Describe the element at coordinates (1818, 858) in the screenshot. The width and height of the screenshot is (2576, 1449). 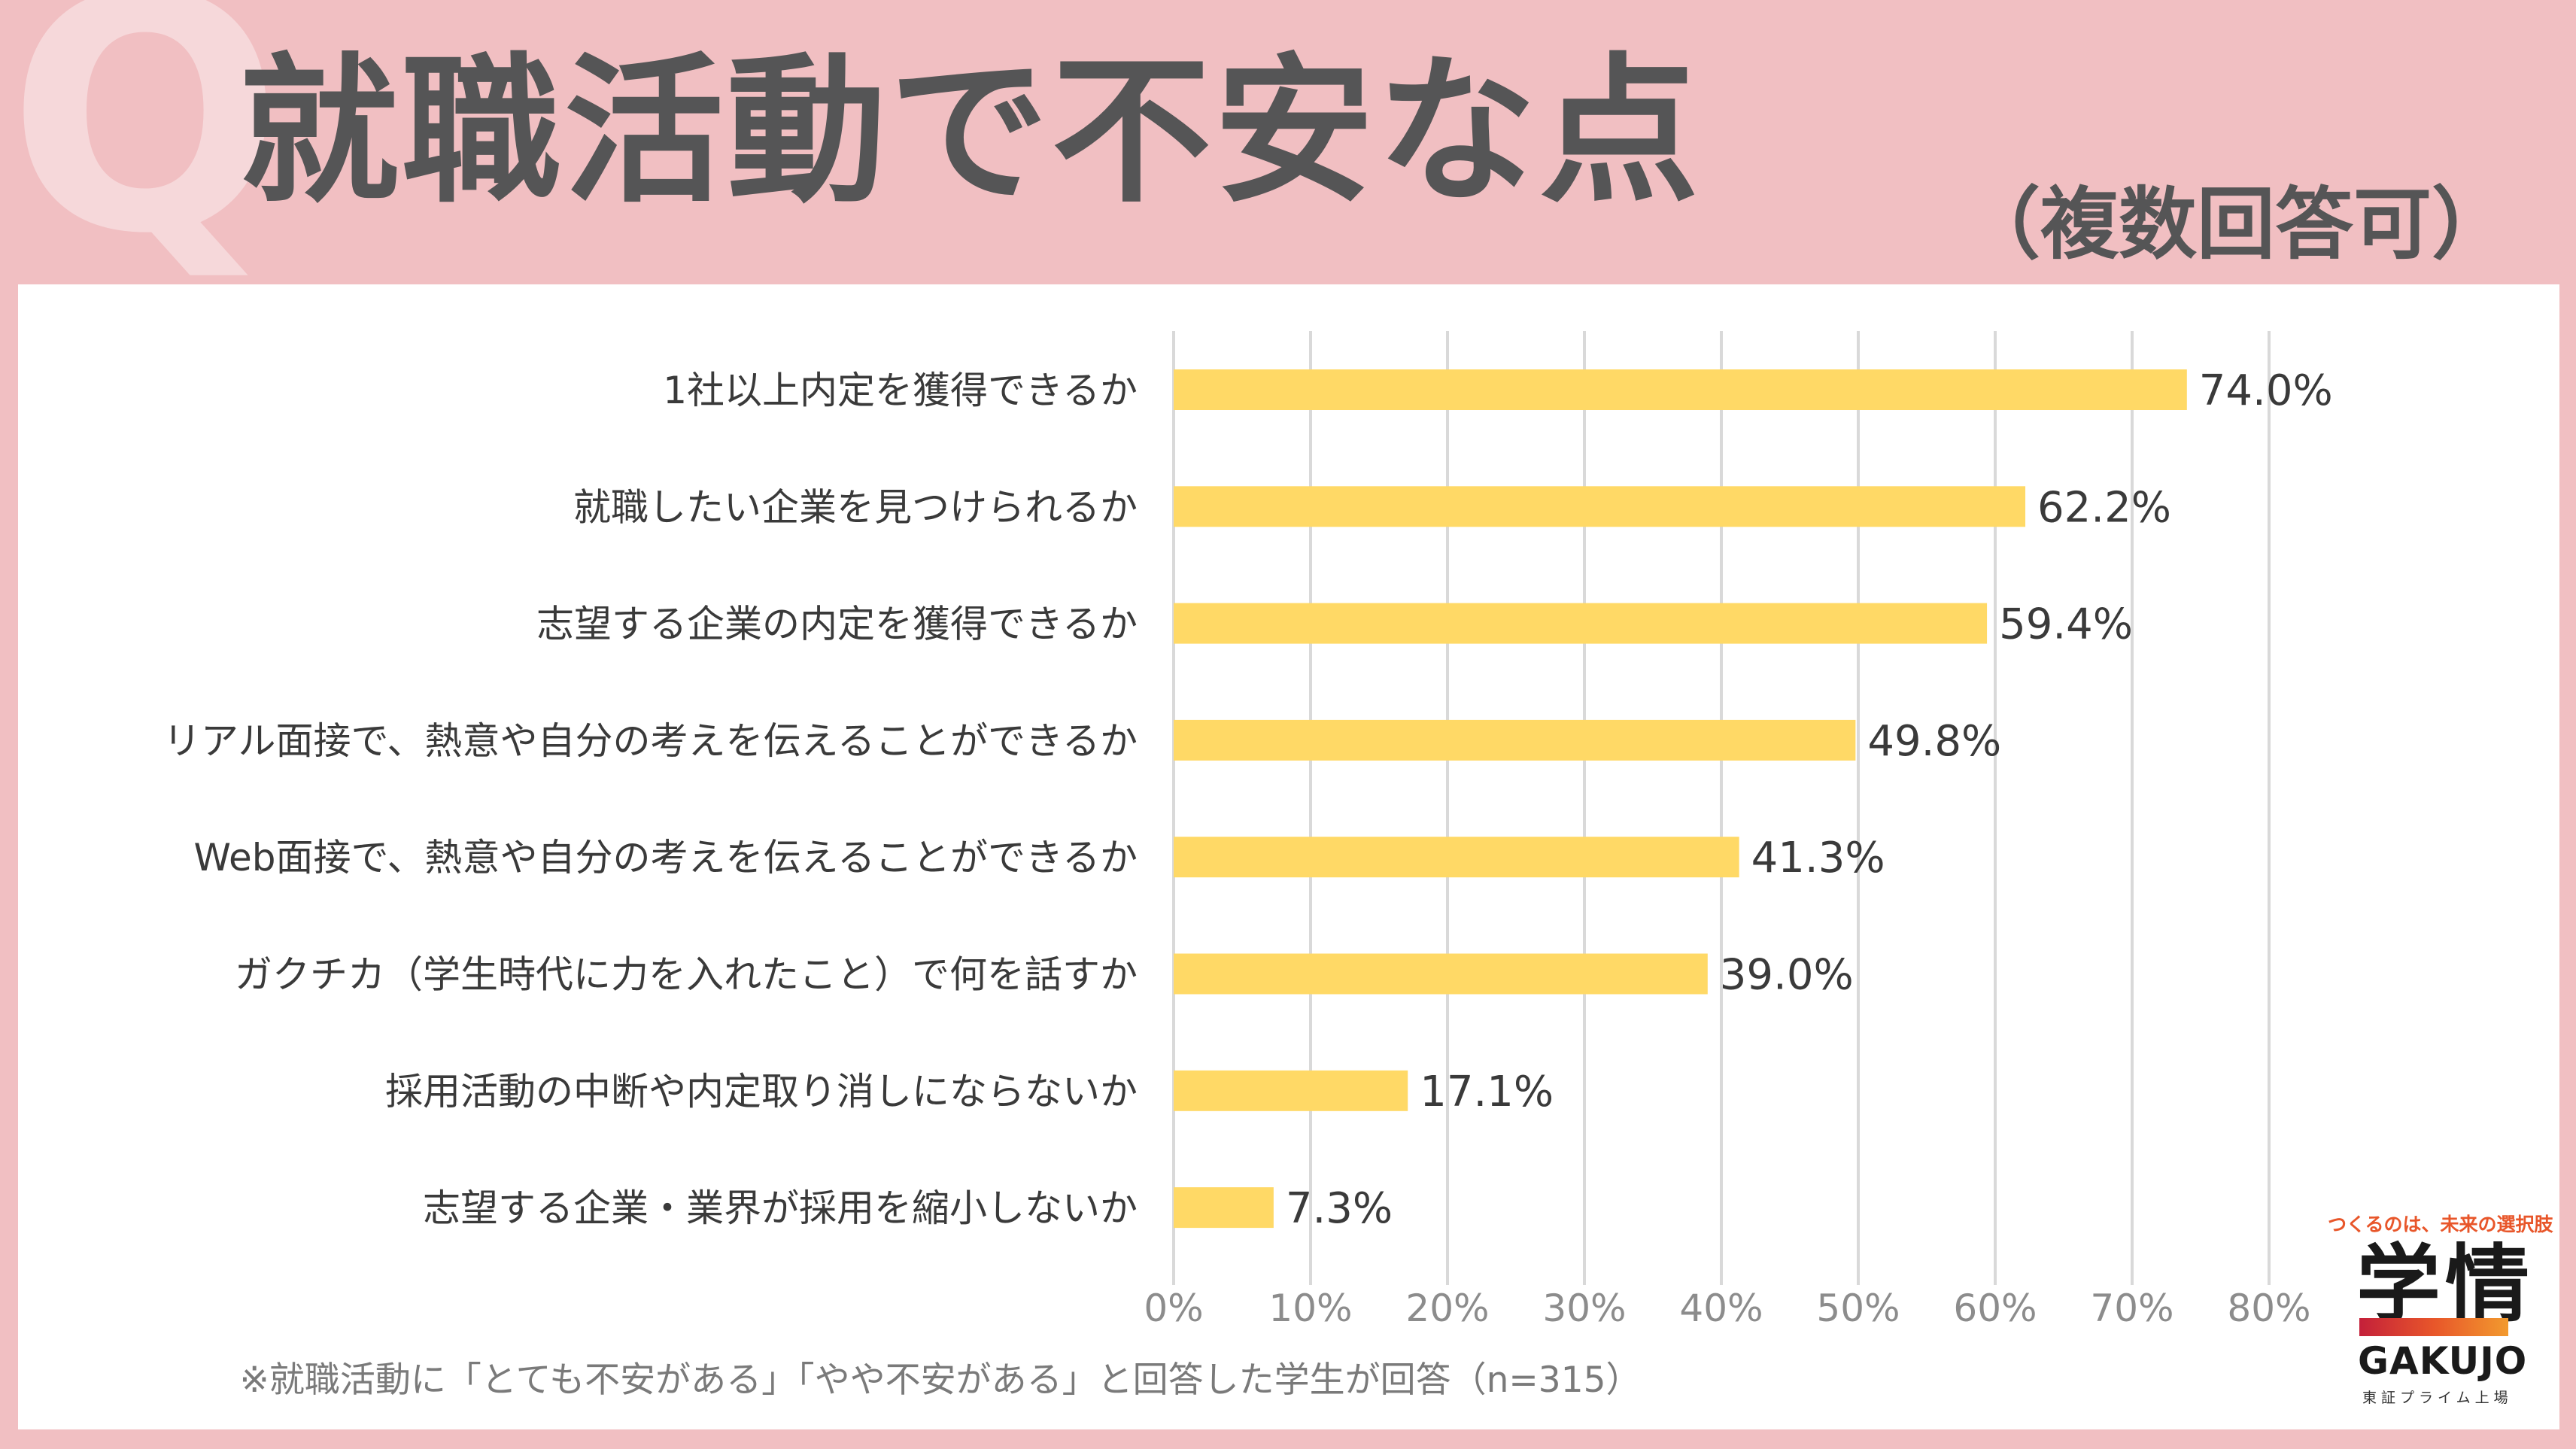
I see `value-label: 41.3%` at that location.